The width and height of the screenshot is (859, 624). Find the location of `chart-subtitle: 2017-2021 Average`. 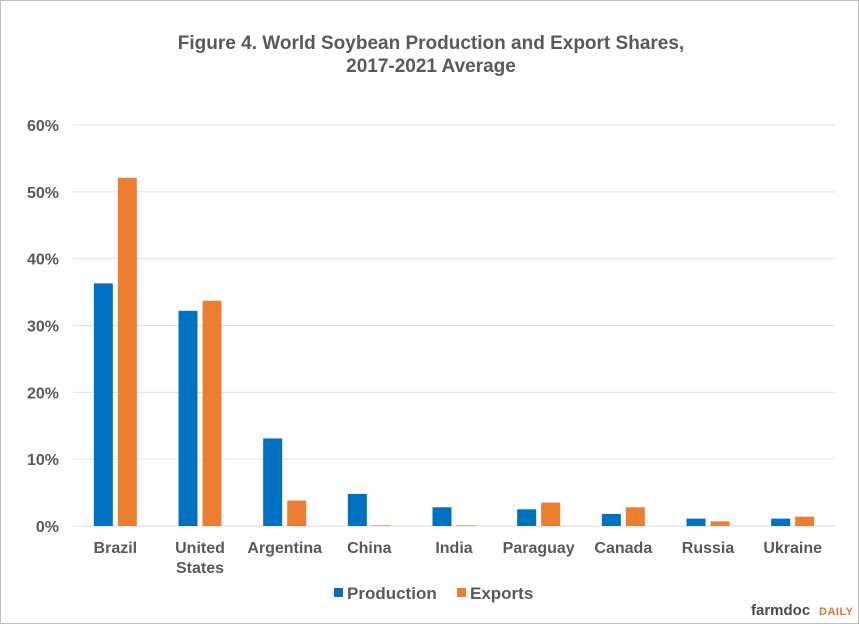

chart-subtitle: 2017-2021 Average is located at coordinates (431, 66).